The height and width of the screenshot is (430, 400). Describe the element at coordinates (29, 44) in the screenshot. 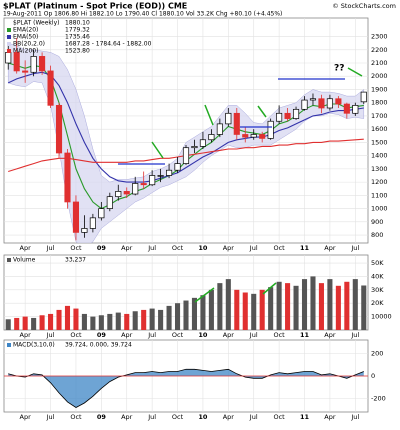

I see `legend-label: BB(20,2.0)` at that location.